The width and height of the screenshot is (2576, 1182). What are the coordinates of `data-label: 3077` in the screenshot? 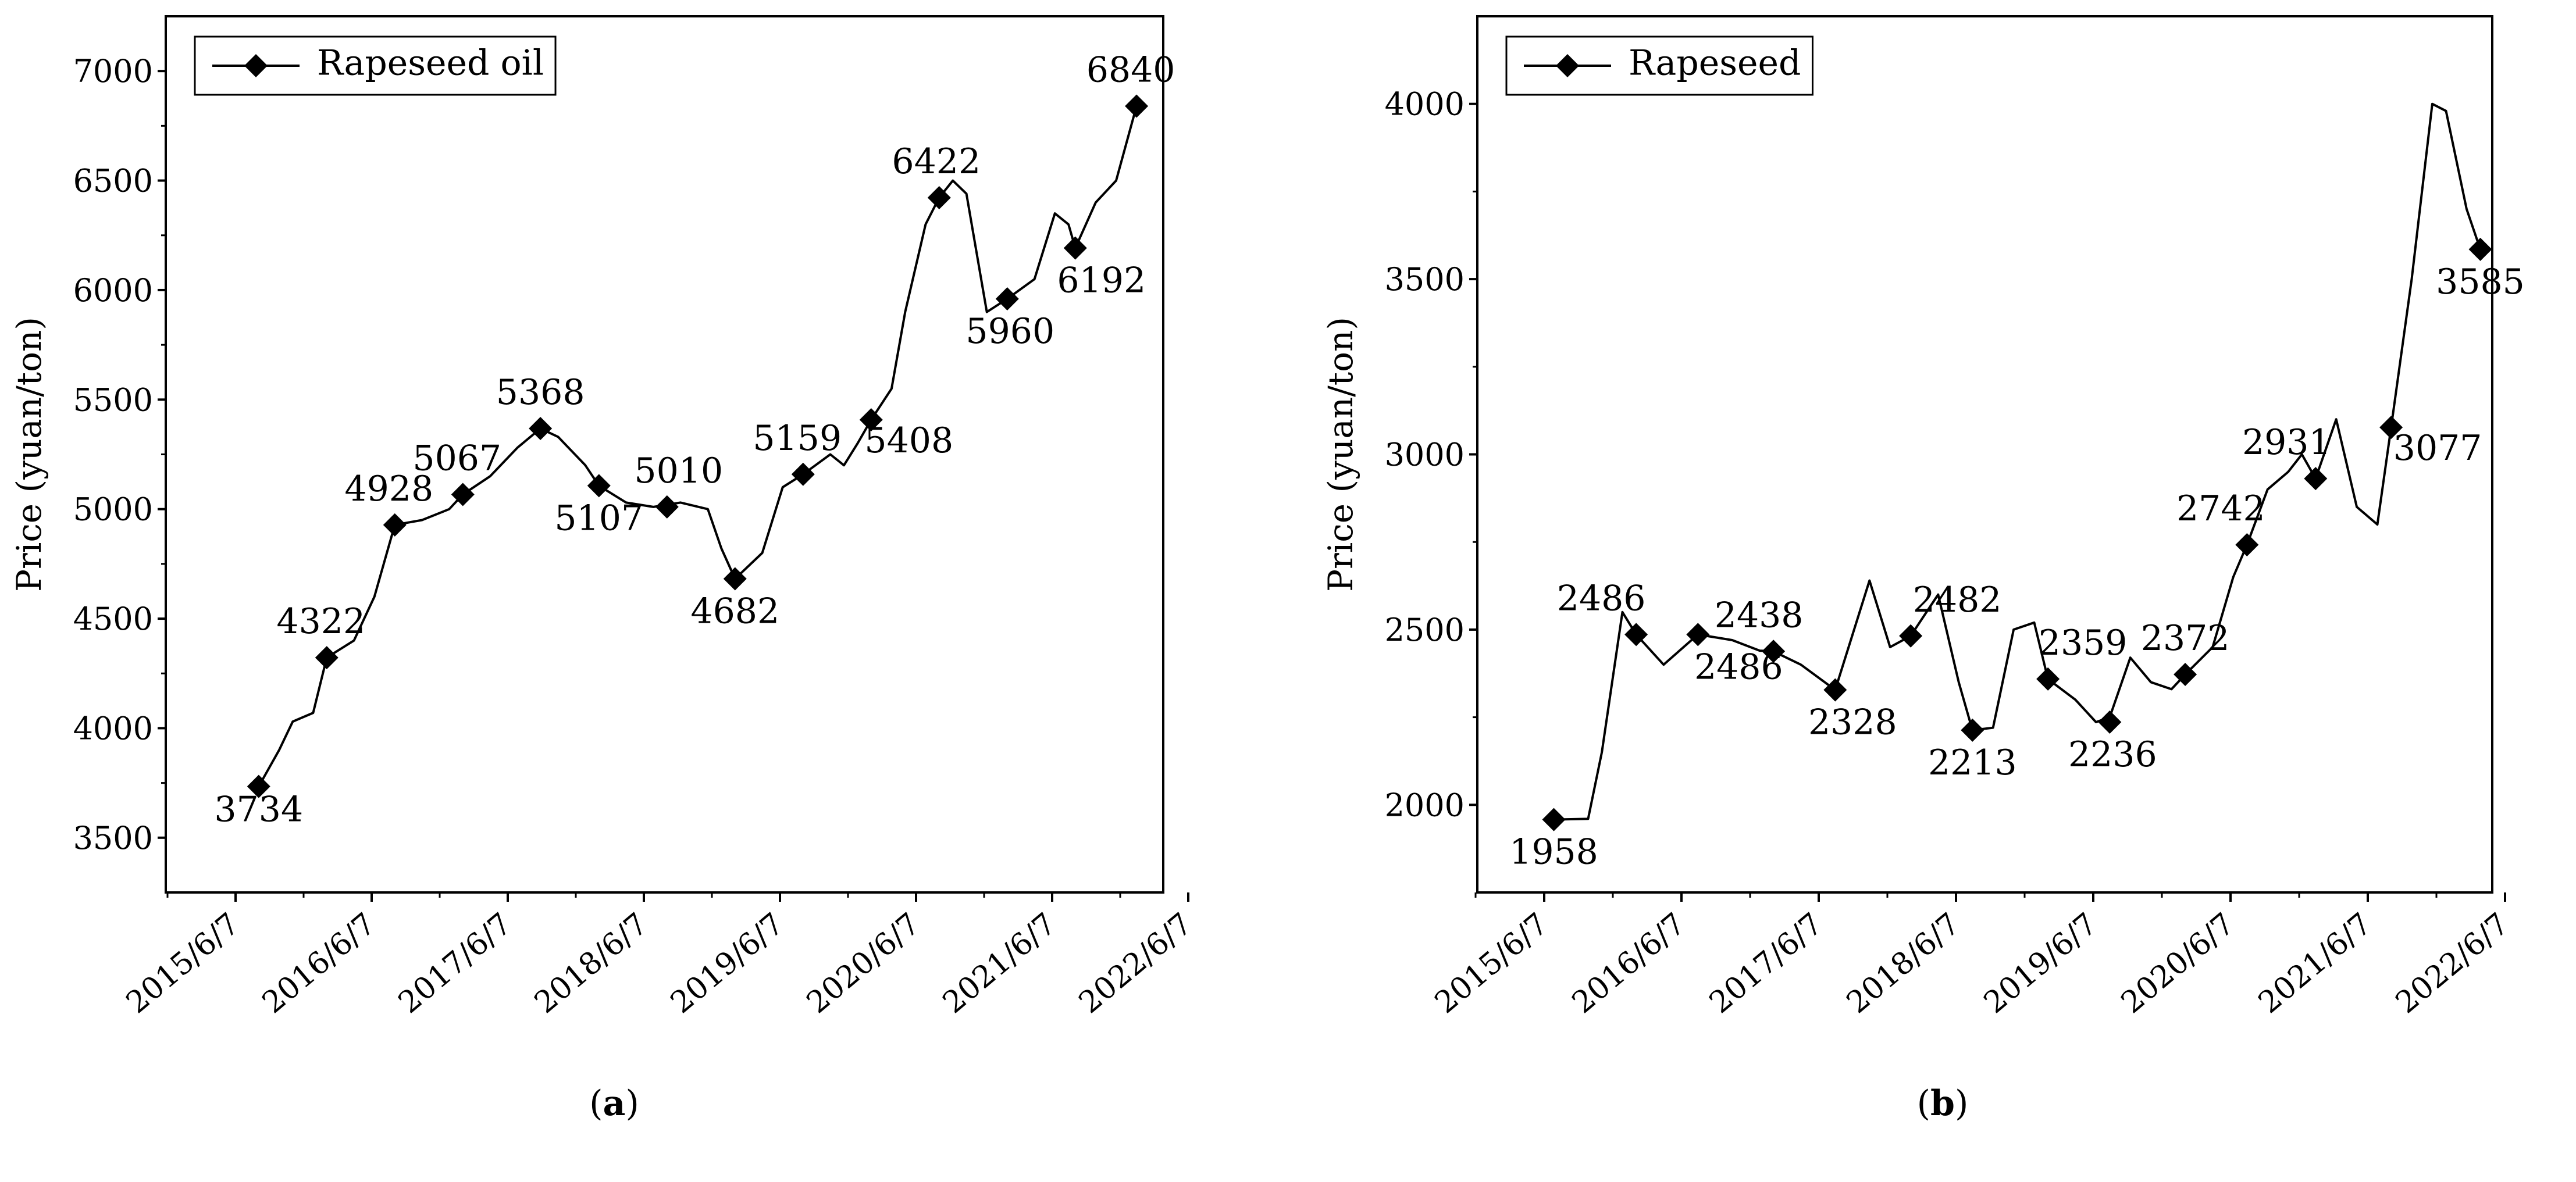 It's located at (2437, 448).